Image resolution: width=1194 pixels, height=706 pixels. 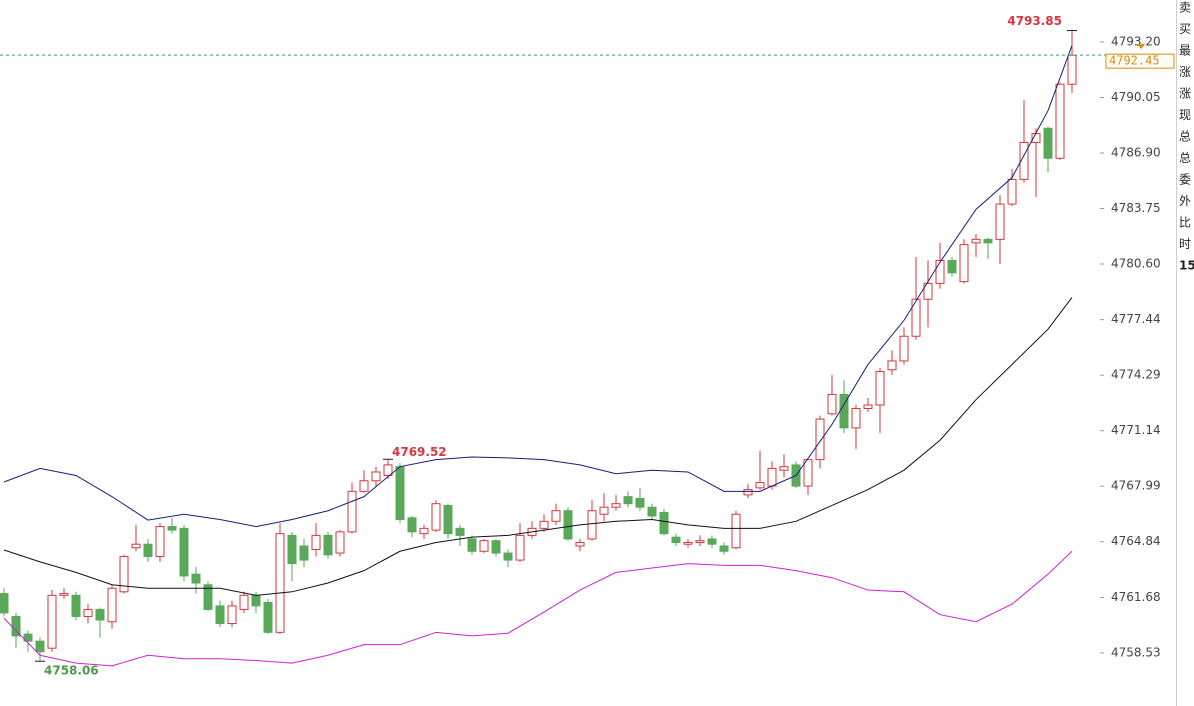 I want to click on y-tick-label: 4774.29, so click(x=1136, y=375).